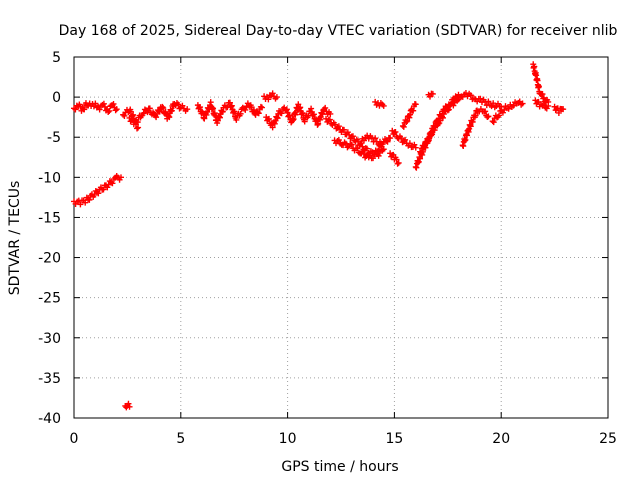 The width and height of the screenshot is (640, 480). Describe the element at coordinates (56, 58) in the screenshot. I see `y-tick-label: 5` at that location.